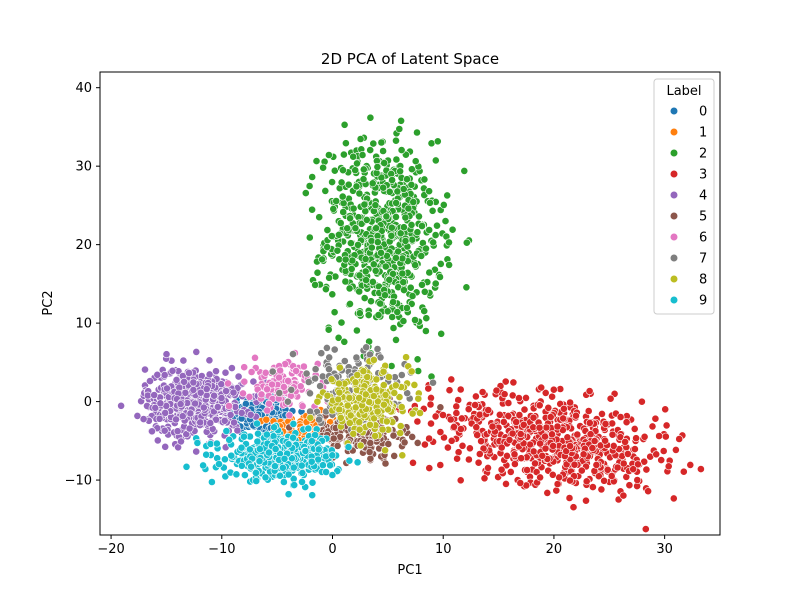 Image resolution: width=800 pixels, height=605 pixels. I want to click on legend: Label 0 1 2 3 4 5 6 7 8 9, so click(684, 196).